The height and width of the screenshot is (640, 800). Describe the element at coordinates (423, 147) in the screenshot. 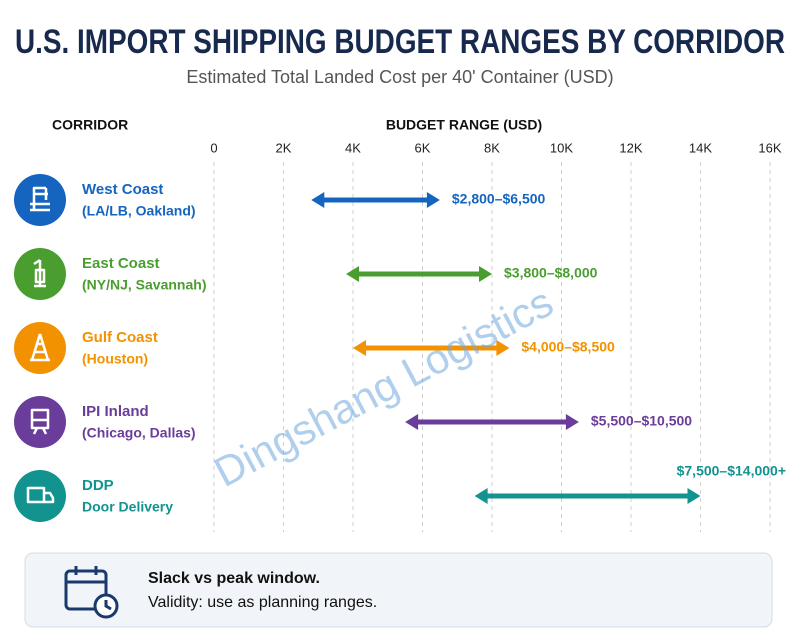

I see `x-tick-label: 6K` at that location.